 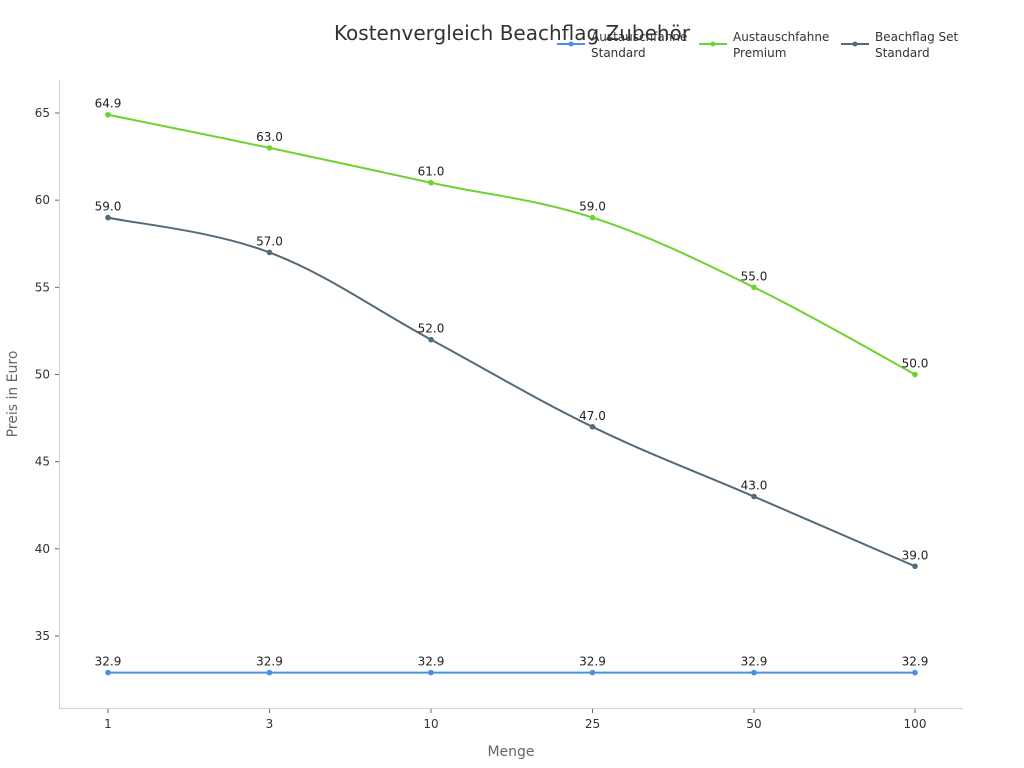 What do you see at coordinates (42, 287) in the screenshot?
I see `y-tick-label: 55` at bounding box center [42, 287].